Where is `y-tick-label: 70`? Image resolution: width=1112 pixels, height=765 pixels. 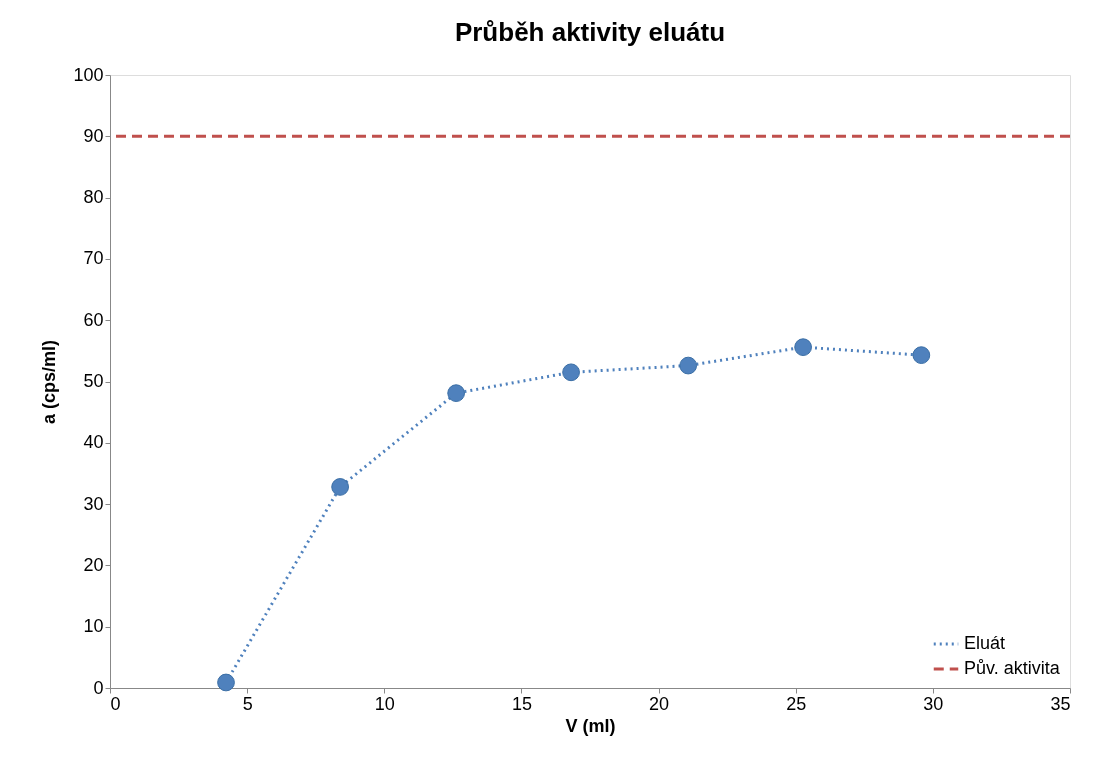 y-tick-label: 70 is located at coordinates (93, 258).